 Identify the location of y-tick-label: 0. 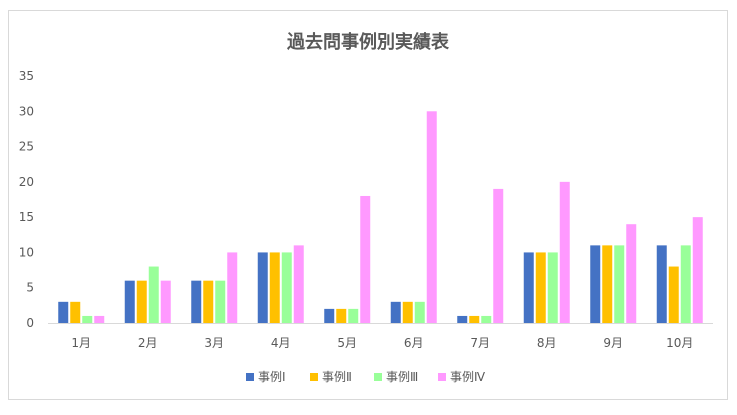
(30, 323).